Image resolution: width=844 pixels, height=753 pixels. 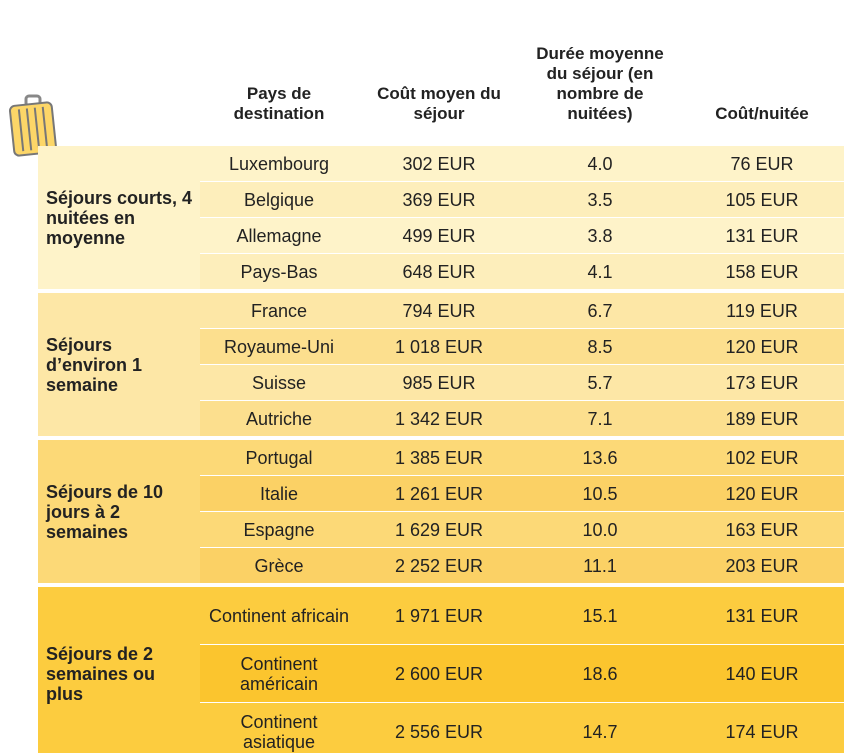 What do you see at coordinates (762, 271) in the screenshot?
I see `table-cell: 158 EUR` at bounding box center [762, 271].